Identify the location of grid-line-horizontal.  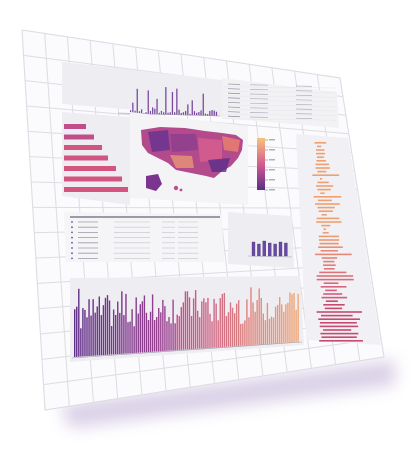
(212, 361).